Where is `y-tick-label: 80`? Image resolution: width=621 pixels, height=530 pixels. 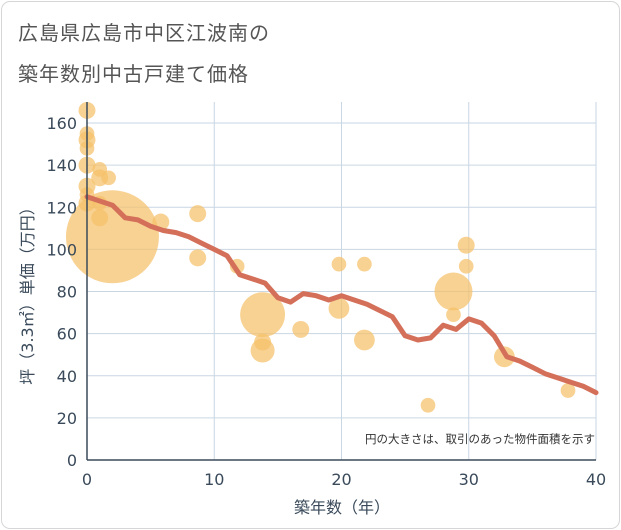
y-tick-label: 80 is located at coordinates (67, 292).